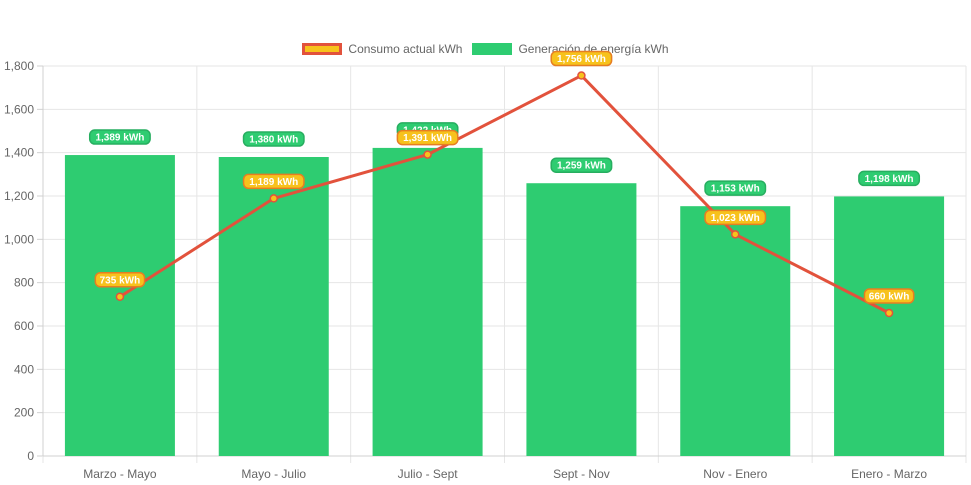  What do you see at coordinates (581, 474) in the screenshot?
I see `x-tick-label: Sept - Nov` at bounding box center [581, 474].